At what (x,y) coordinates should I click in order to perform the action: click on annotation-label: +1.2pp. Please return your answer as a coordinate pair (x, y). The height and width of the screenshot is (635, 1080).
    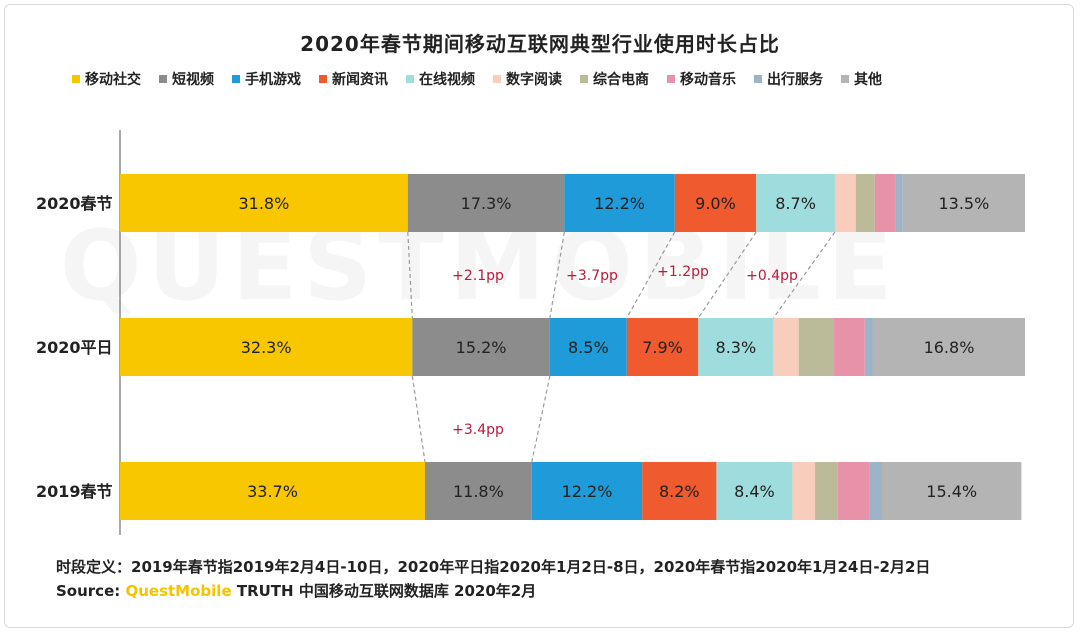
    Looking at the image, I should click on (683, 272).